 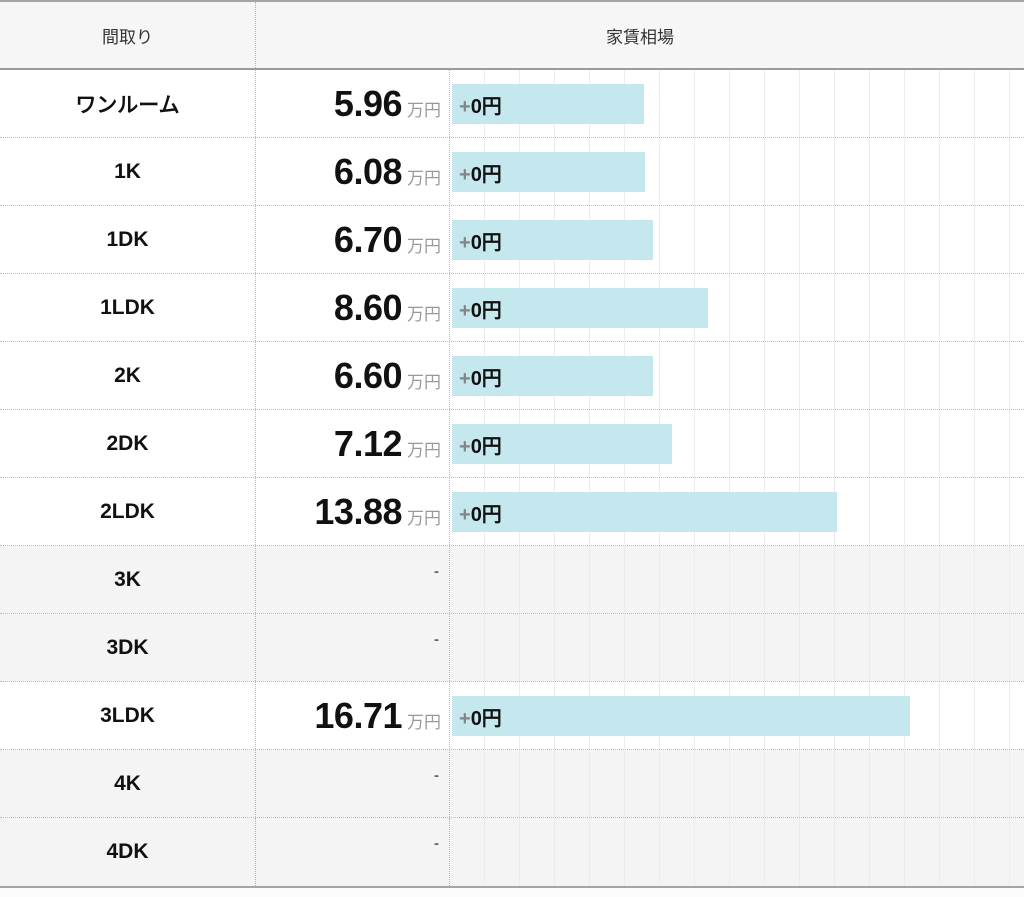 I want to click on floorplan-label: 1LDK, so click(x=128, y=307).